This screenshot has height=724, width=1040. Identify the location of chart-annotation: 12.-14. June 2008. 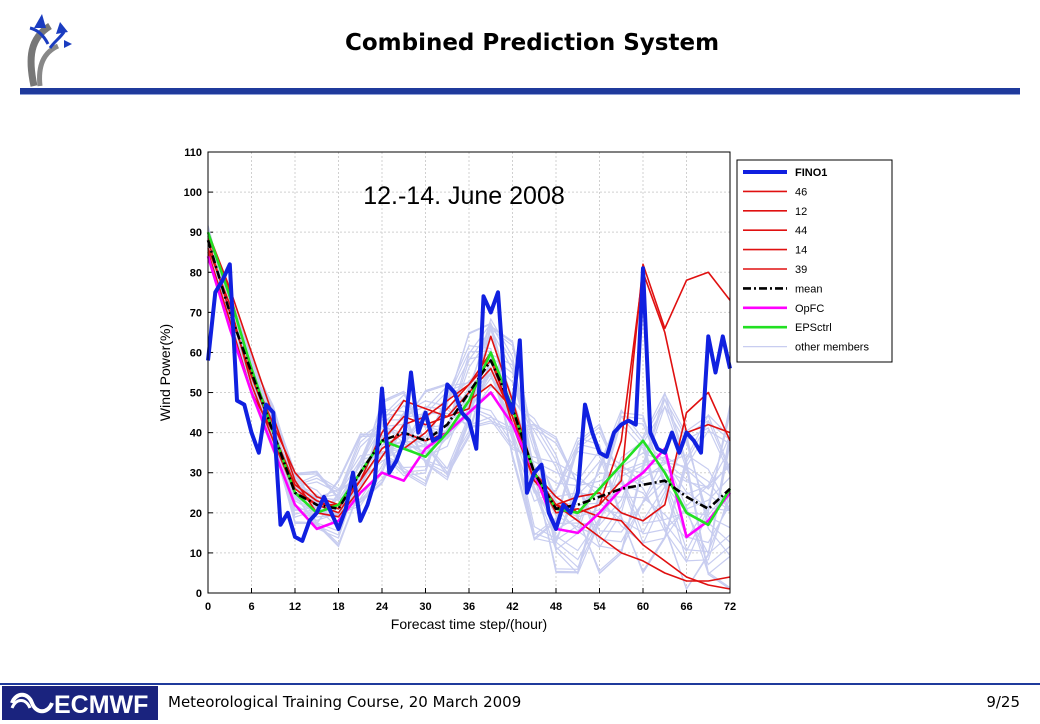
(464, 196).